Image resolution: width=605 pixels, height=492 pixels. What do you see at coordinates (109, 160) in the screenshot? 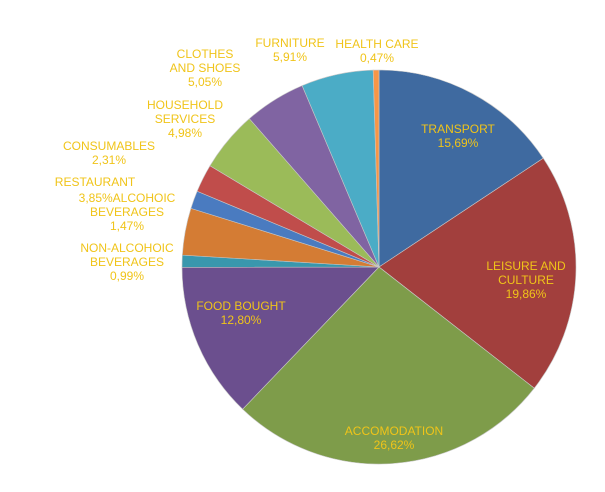
I see `label-value: 2,31%` at bounding box center [109, 160].